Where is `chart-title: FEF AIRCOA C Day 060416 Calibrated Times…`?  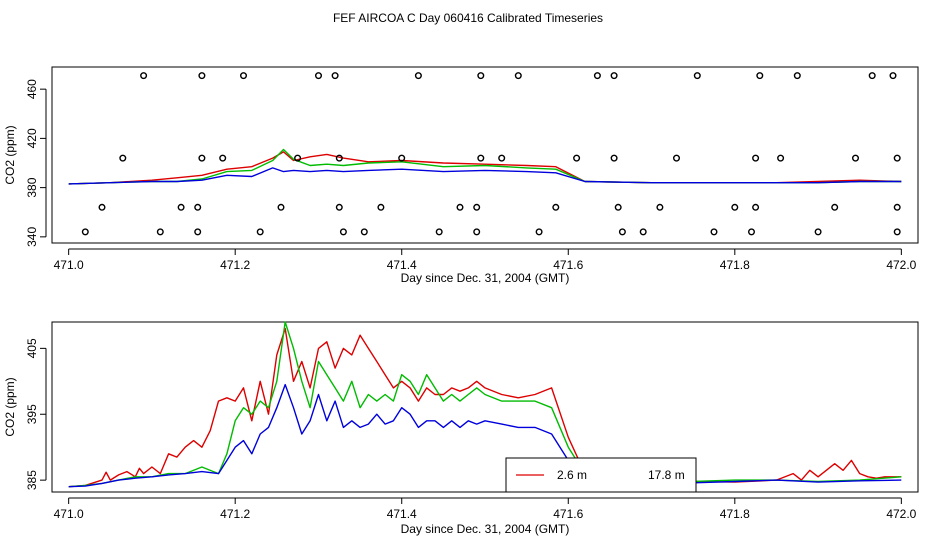
chart-title: FEF AIRCOA C Day 060416 Calibrated Times… is located at coordinates (468, 18).